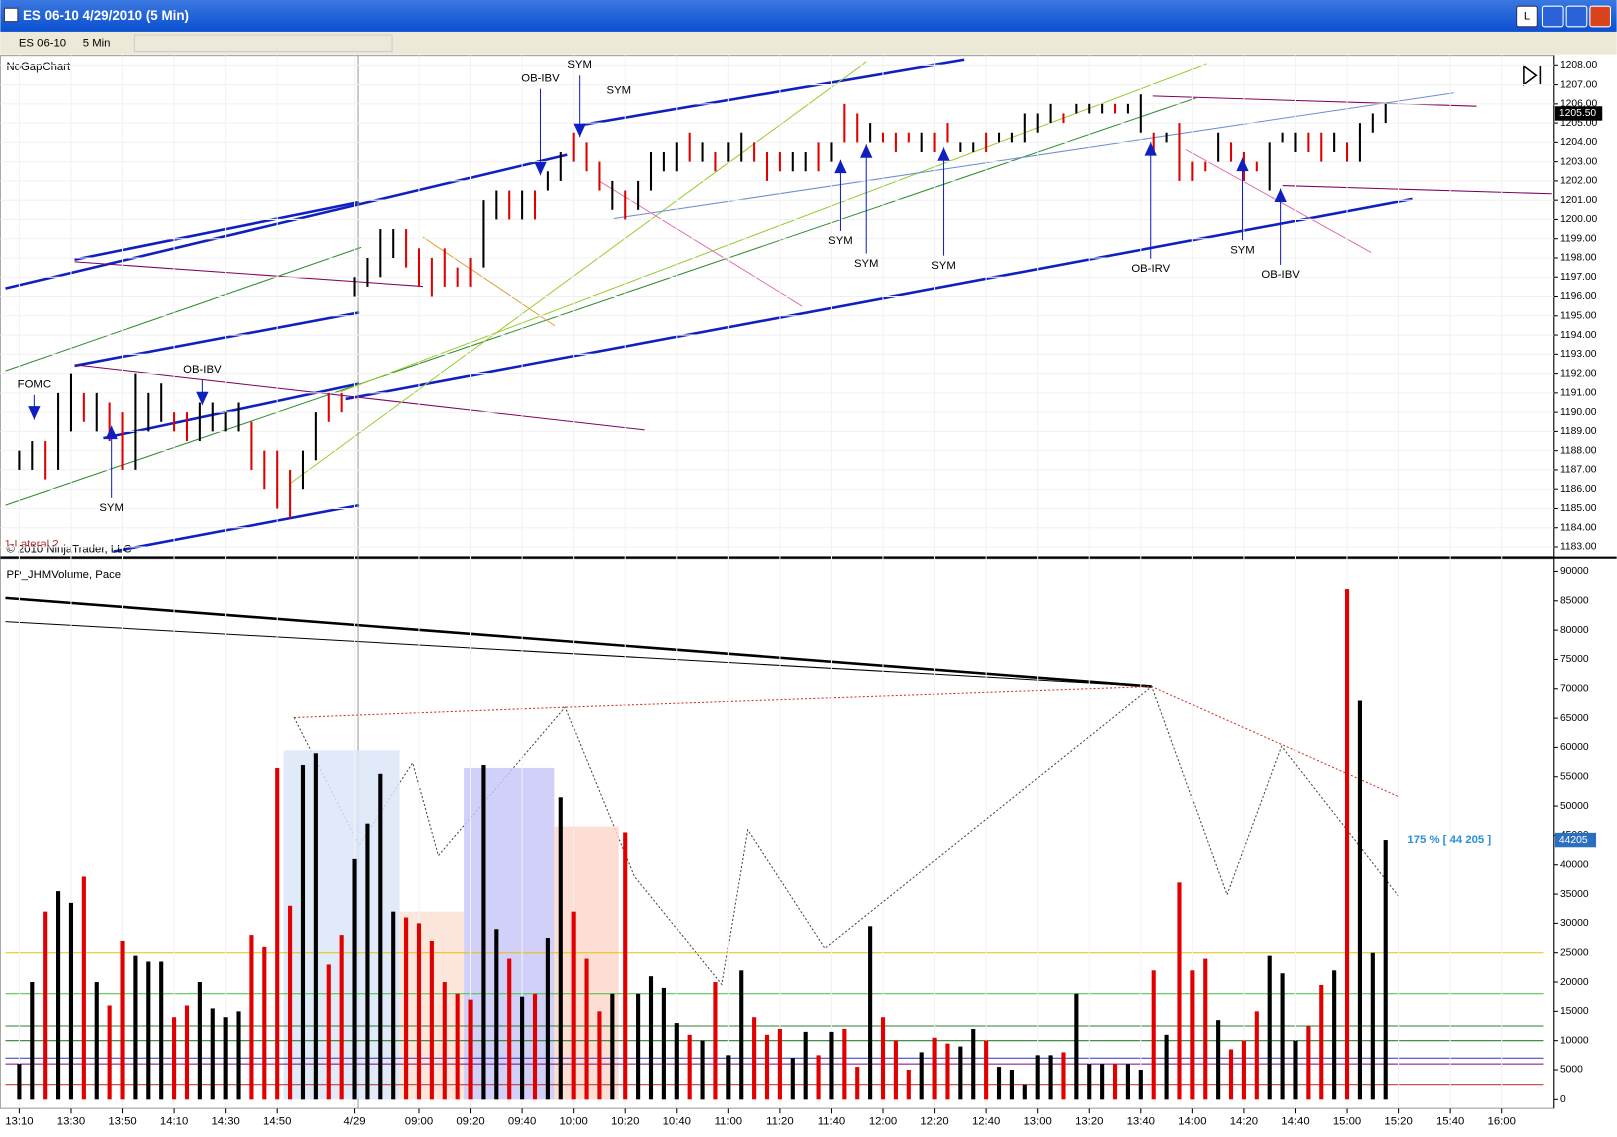 Image resolution: width=1617 pixels, height=1137 pixels. What do you see at coordinates (1578, 296) in the screenshot?
I see `y-tick-label: 1196.00` at bounding box center [1578, 296].